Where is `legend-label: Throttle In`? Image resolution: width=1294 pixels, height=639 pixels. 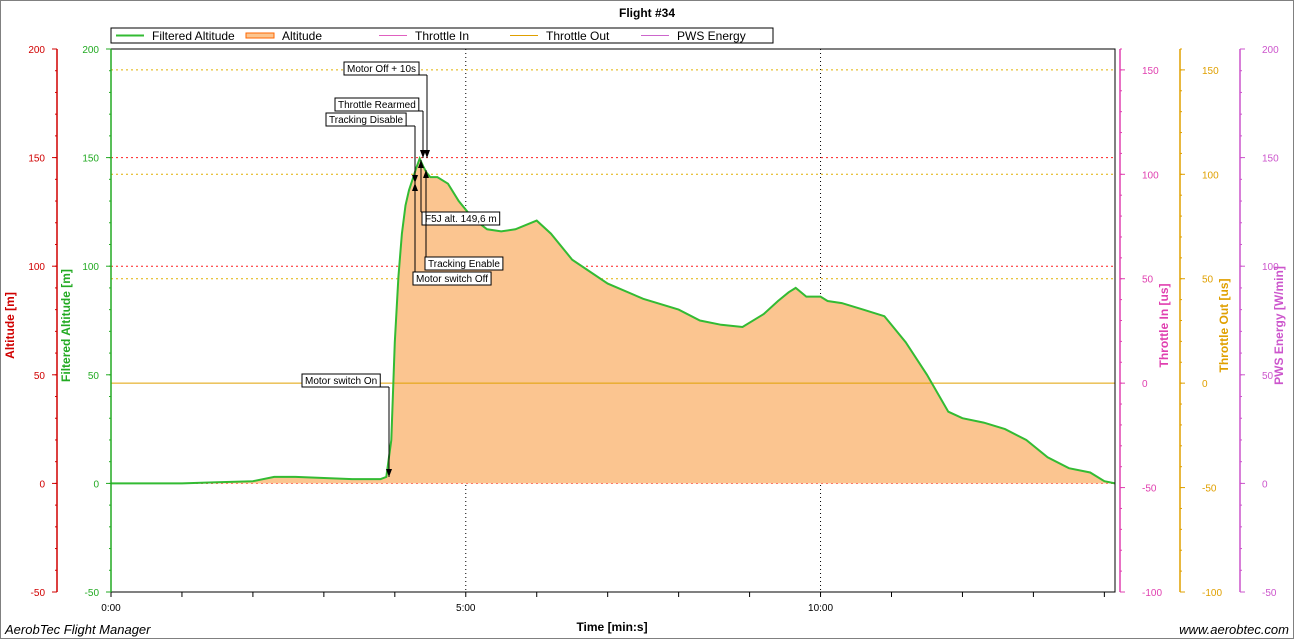 legend-label: Throttle In is located at coordinates (442, 36).